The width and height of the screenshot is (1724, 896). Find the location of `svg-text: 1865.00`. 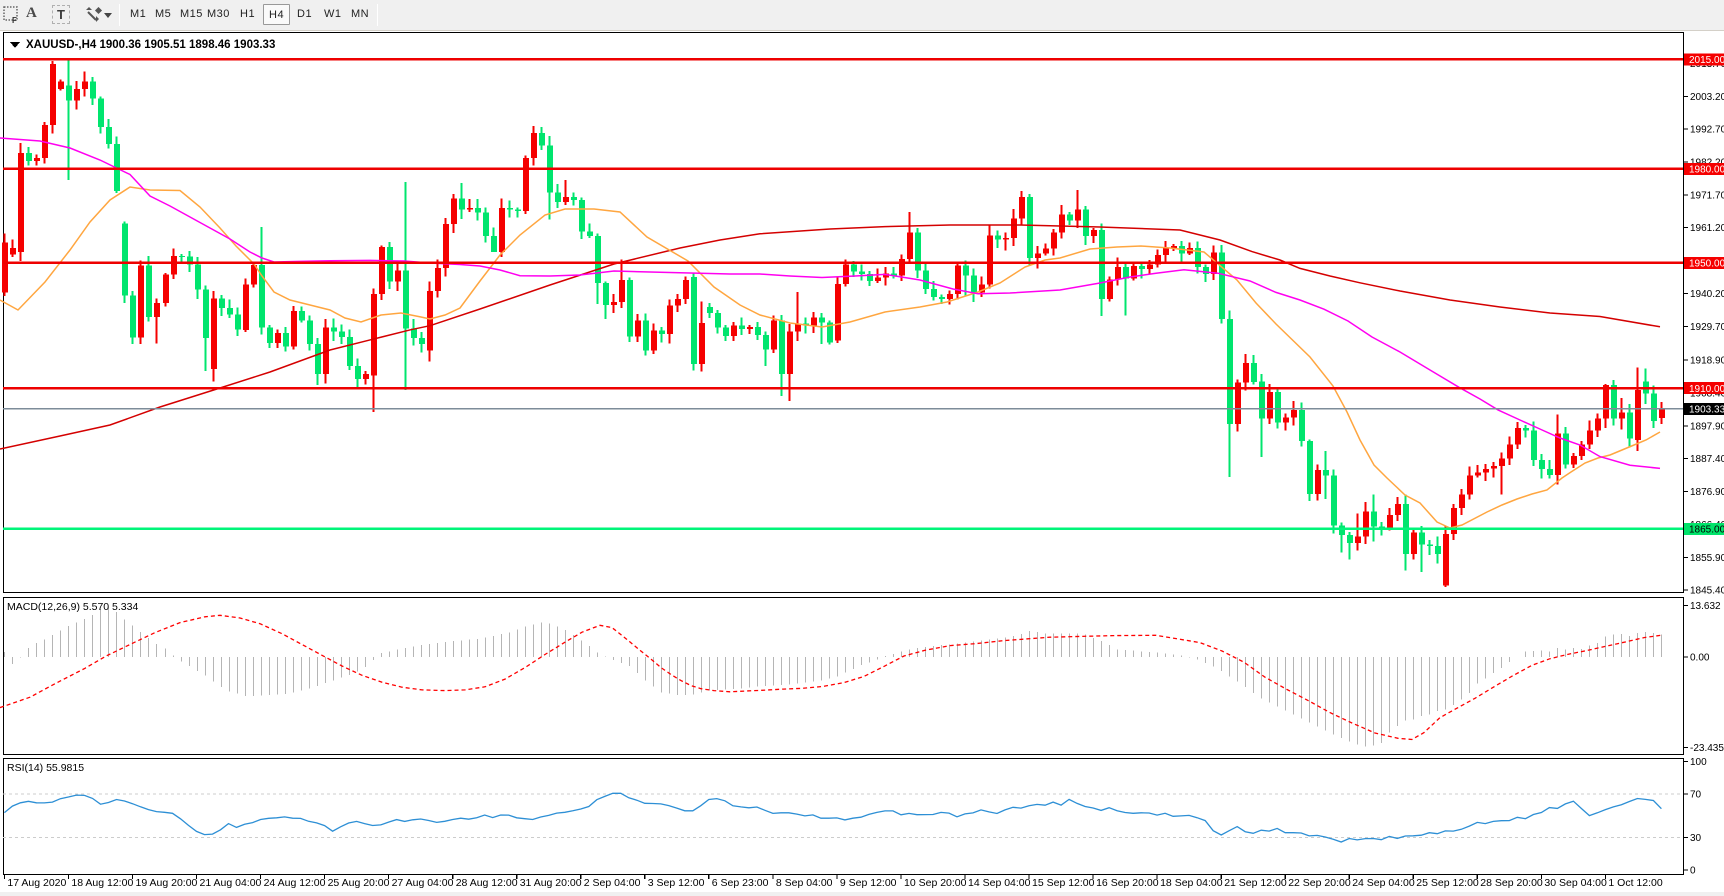

svg-text: 1865.00 is located at coordinates (1706, 530).